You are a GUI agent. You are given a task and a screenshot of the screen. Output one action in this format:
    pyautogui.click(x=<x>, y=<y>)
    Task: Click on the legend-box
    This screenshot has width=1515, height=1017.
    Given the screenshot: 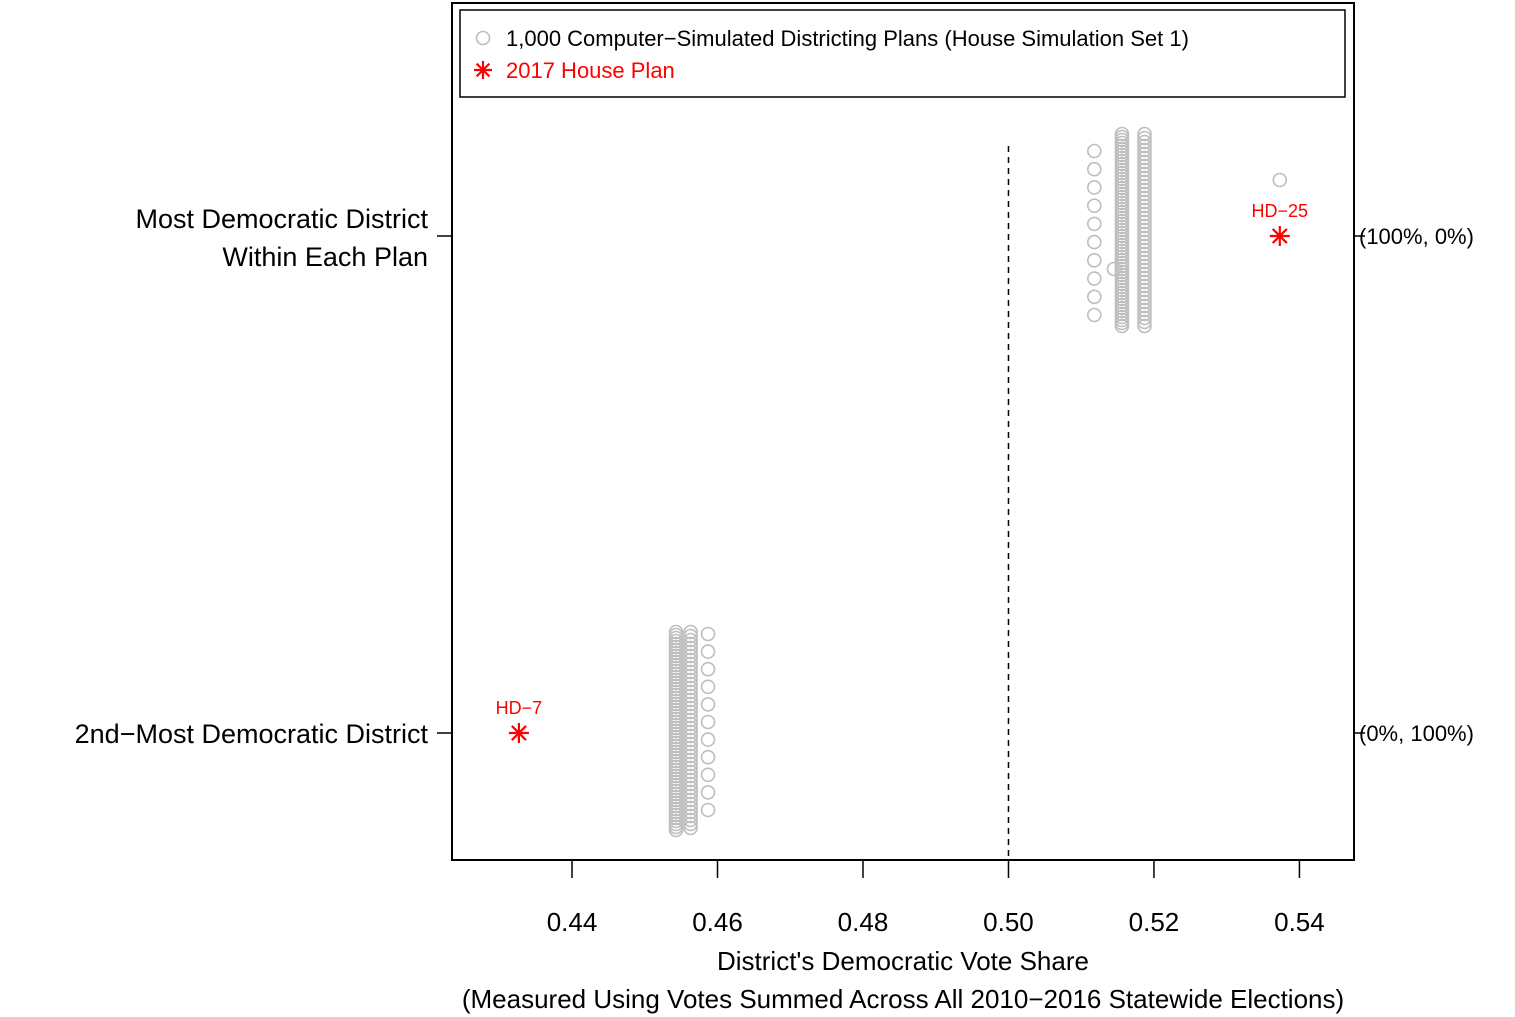 What is the action you would take?
    pyautogui.click(x=902, y=53)
    